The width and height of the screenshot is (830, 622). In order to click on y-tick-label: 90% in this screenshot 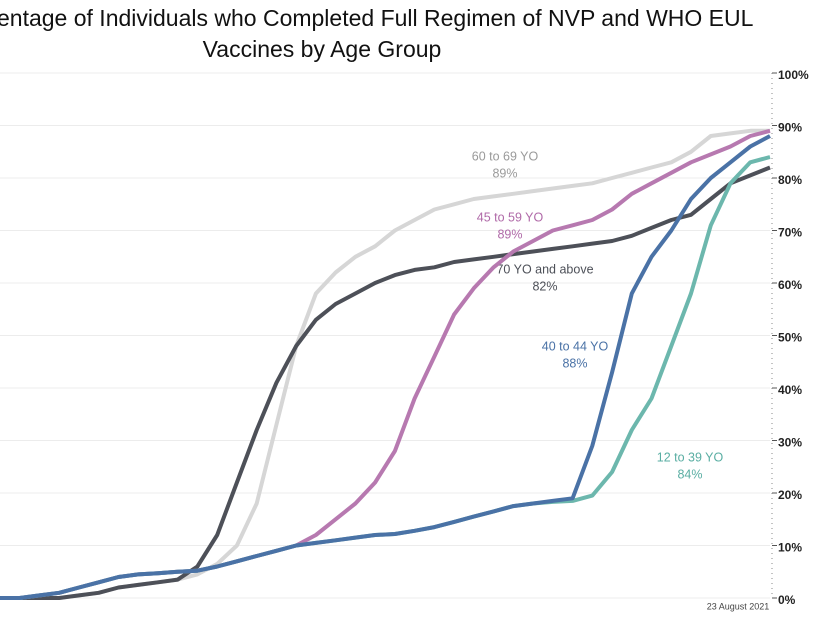, I will do `click(790, 128)`.